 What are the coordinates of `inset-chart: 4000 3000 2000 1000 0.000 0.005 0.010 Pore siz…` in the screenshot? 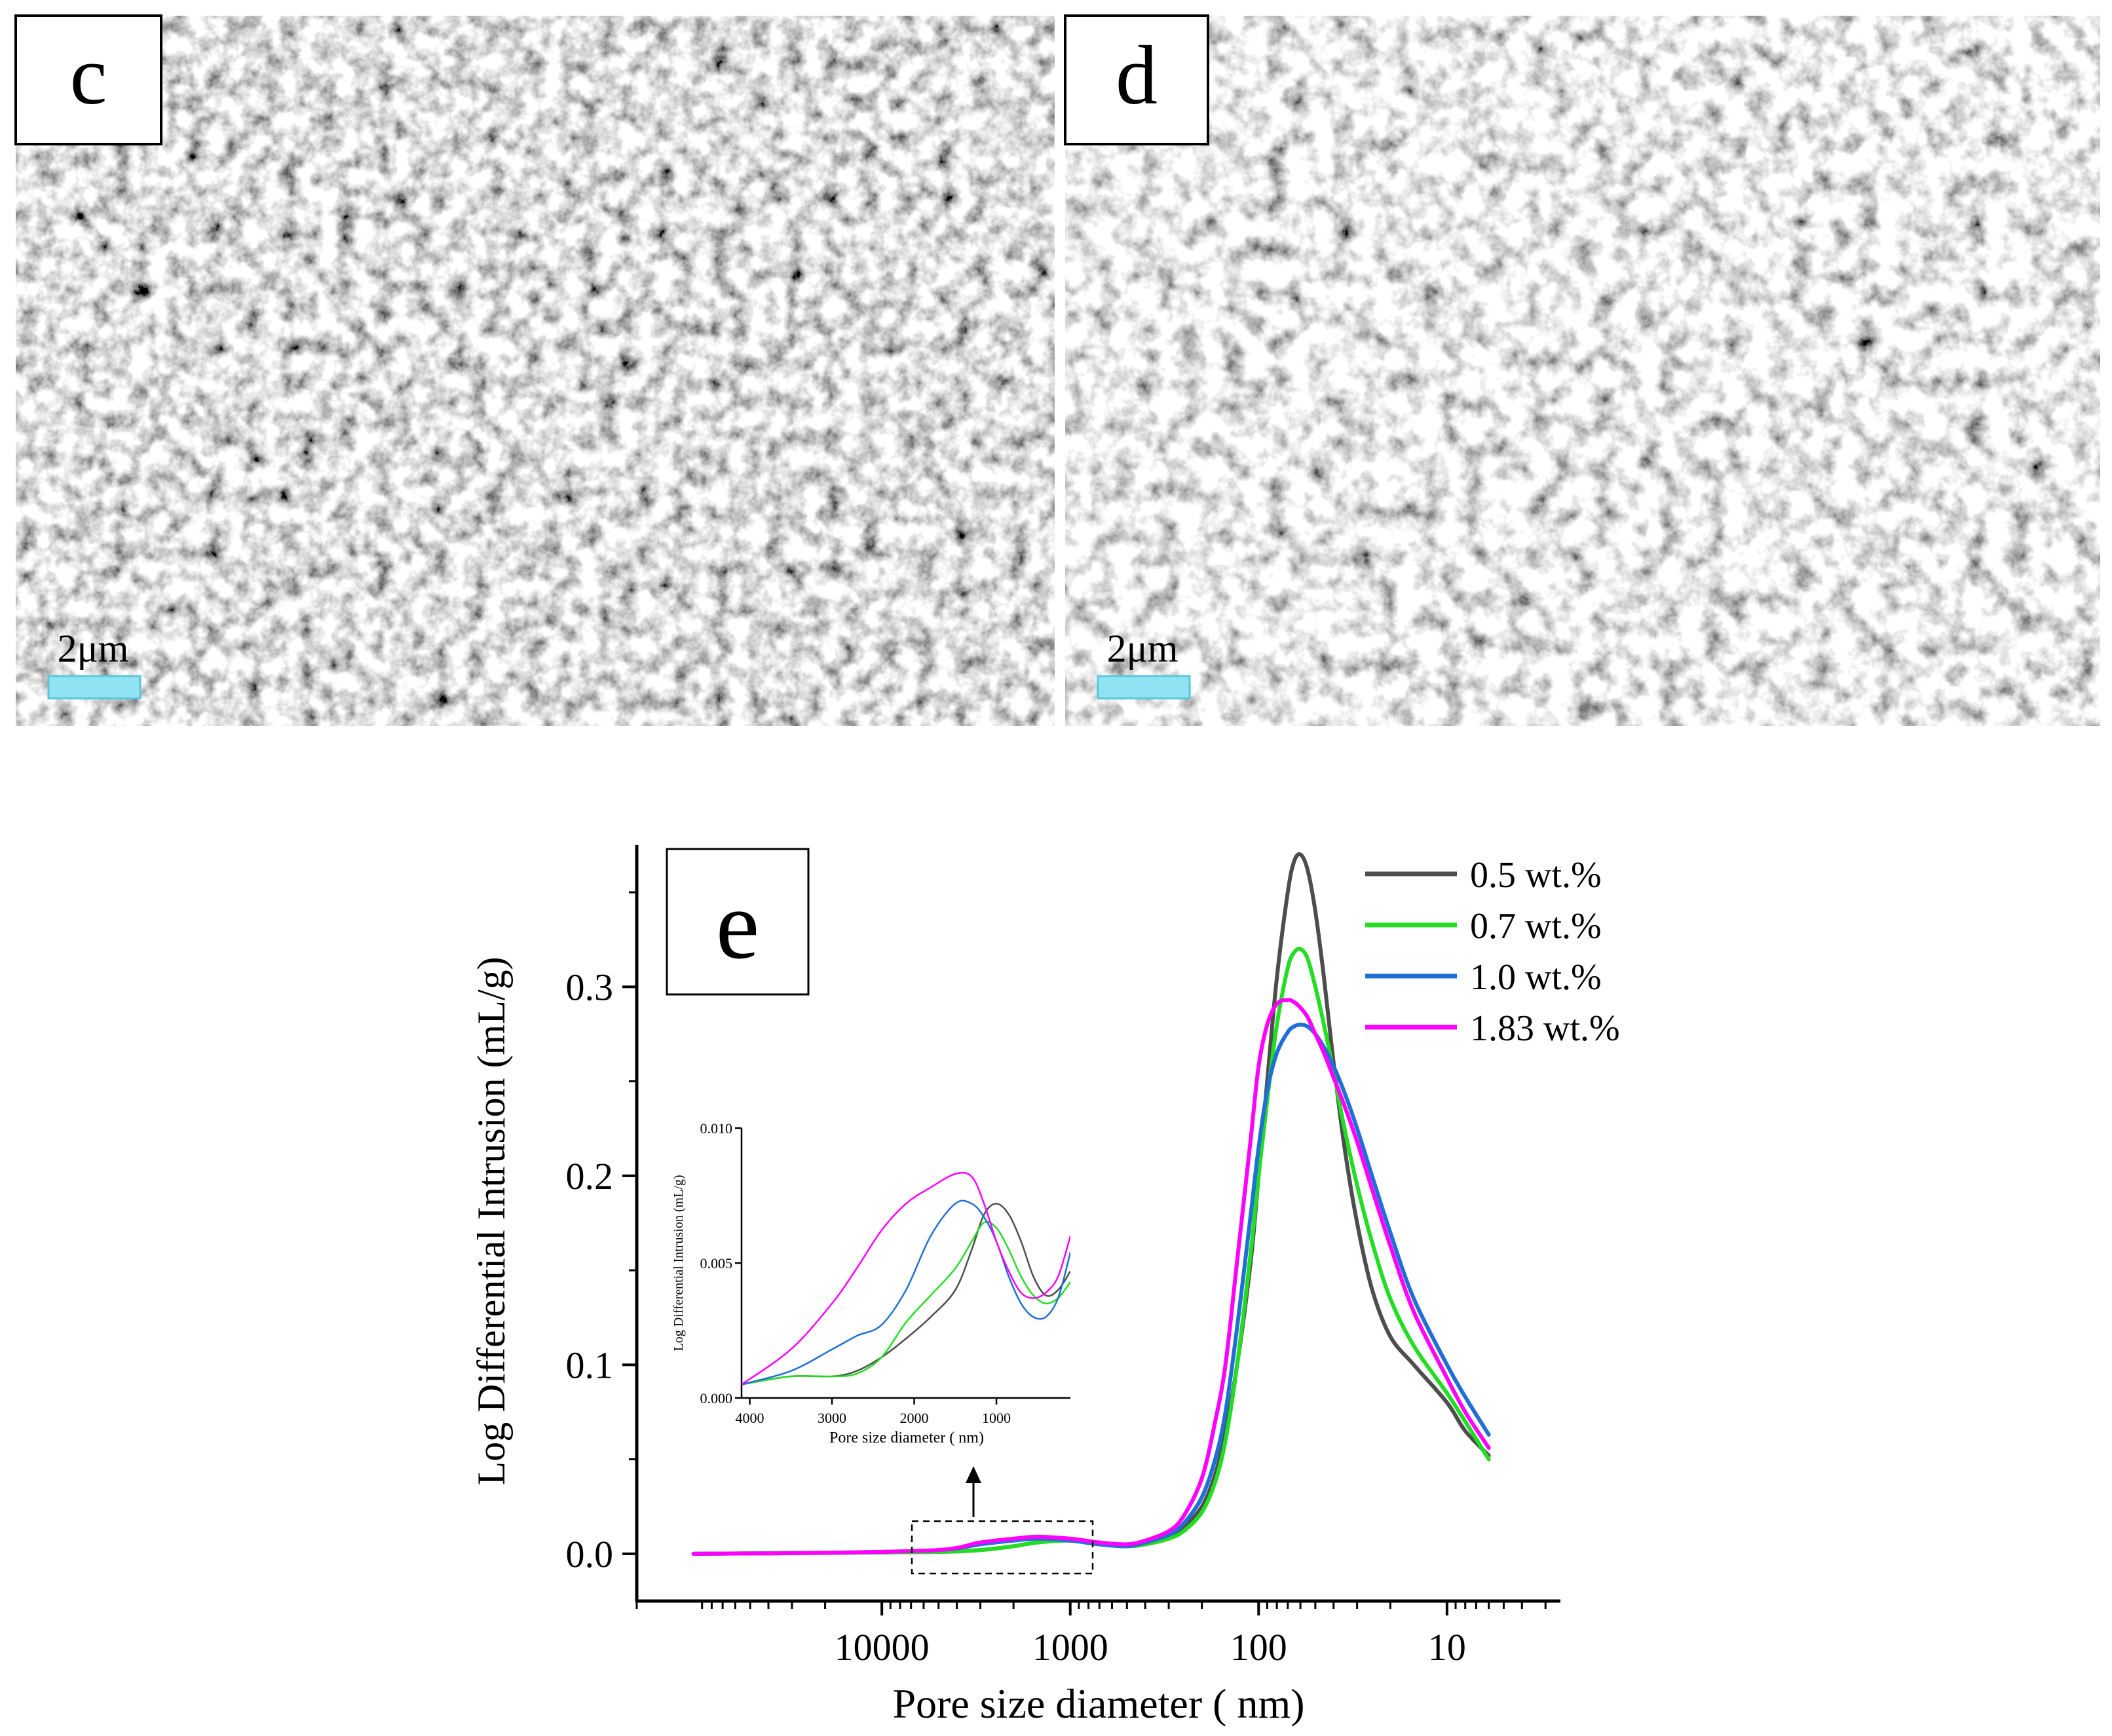 It's located at (870, 1283).